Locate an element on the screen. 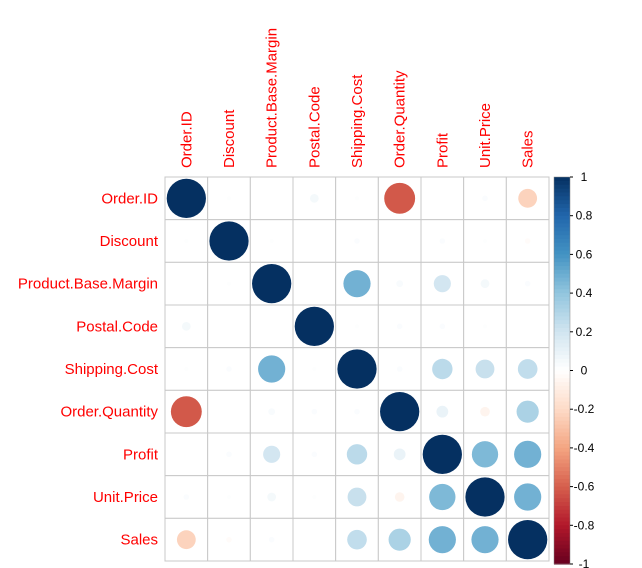  column-label: Unit.Price is located at coordinates (485, 135).